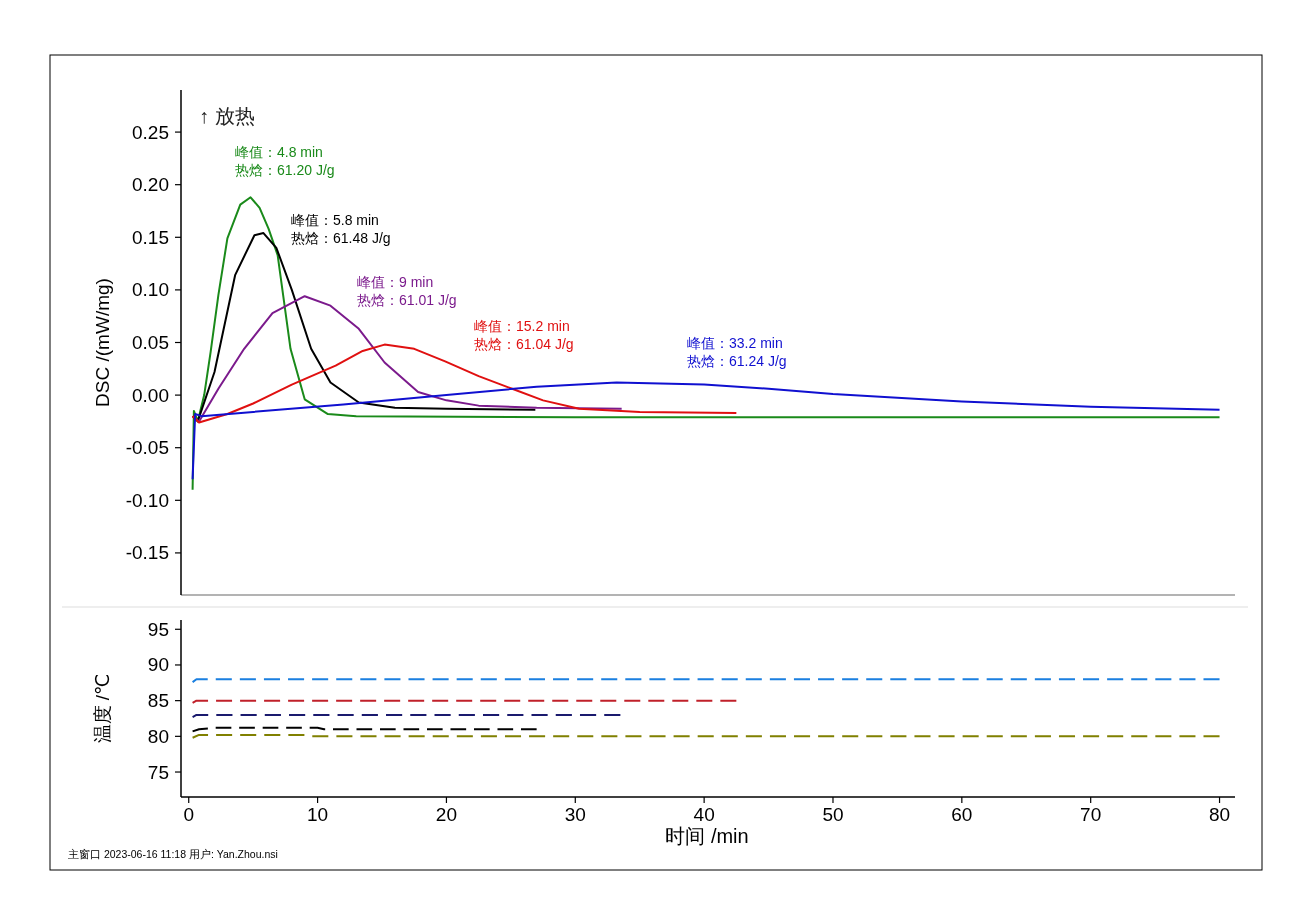 The height and width of the screenshot is (919, 1314). I want to click on x-tick-label: 80, so click(1219, 814).